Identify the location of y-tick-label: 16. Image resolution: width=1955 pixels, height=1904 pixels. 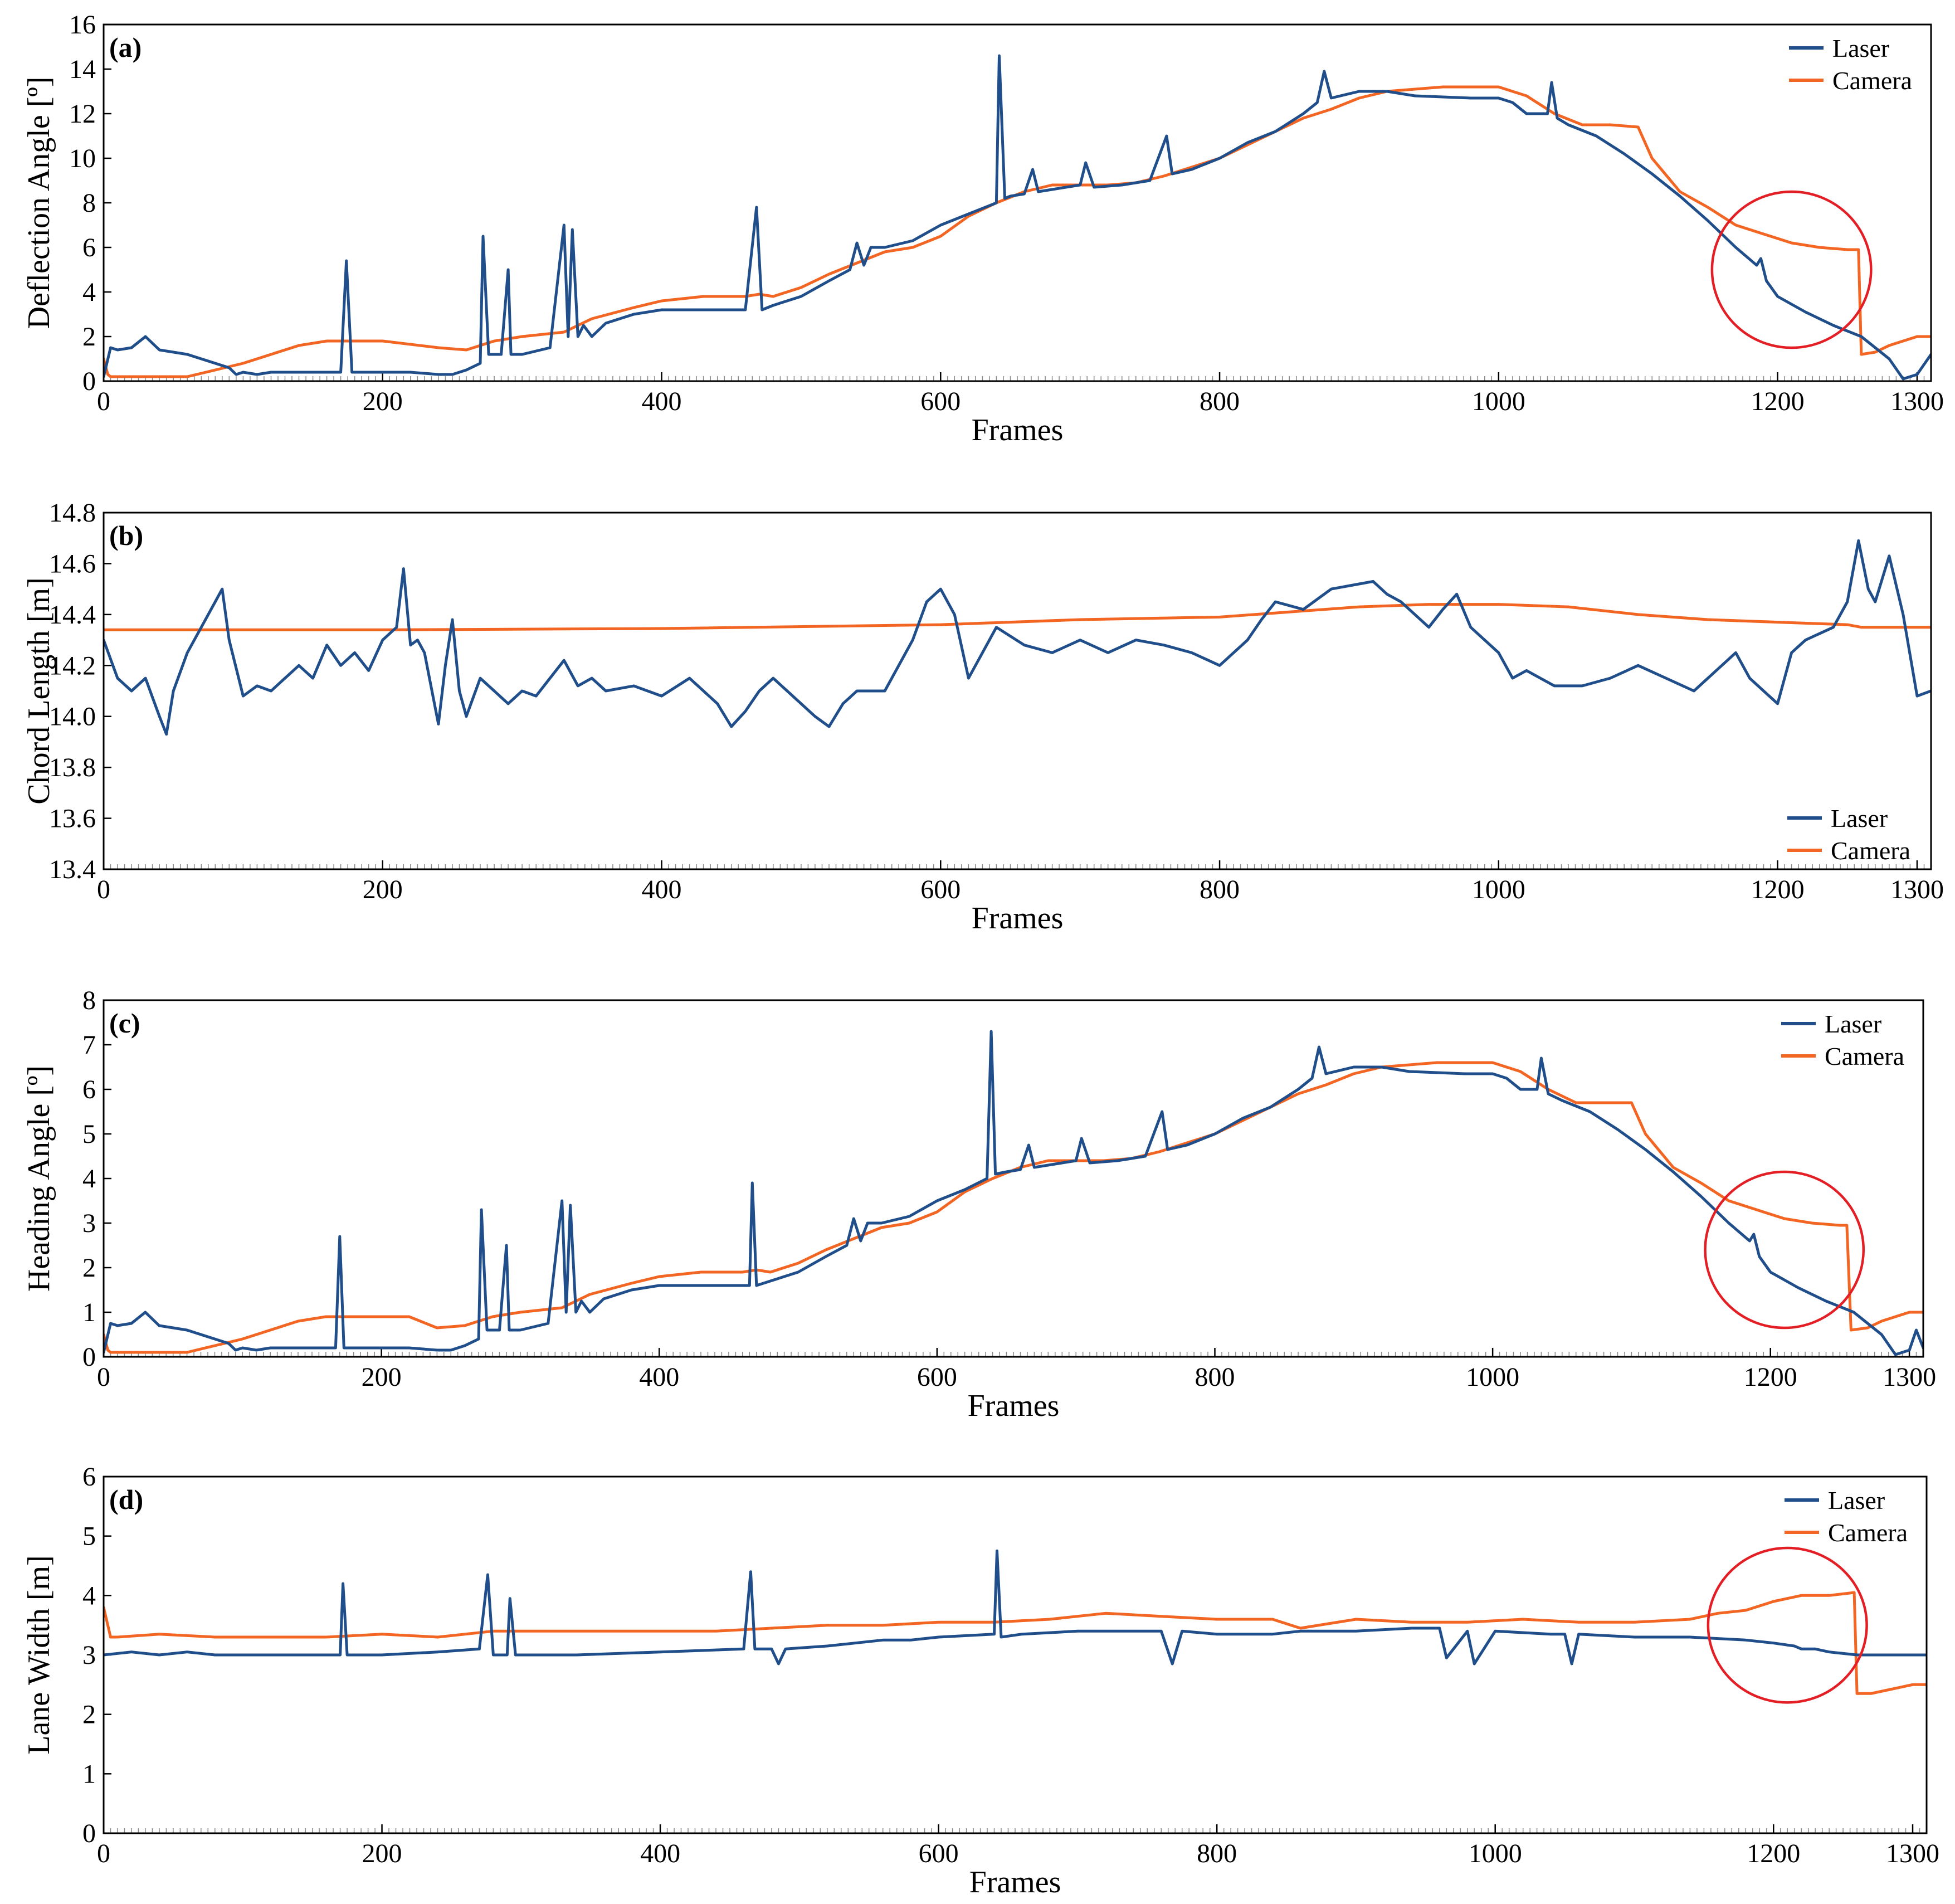
(83, 25).